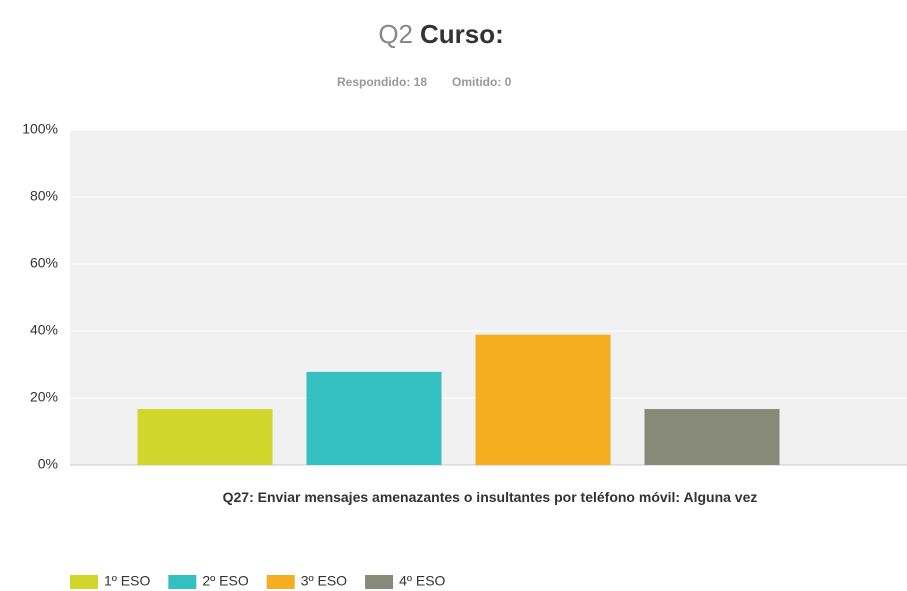 Image resolution: width=907 pixels, height=591 pixels. Describe the element at coordinates (44, 263) in the screenshot. I see `y-tick-label: 60%` at that location.